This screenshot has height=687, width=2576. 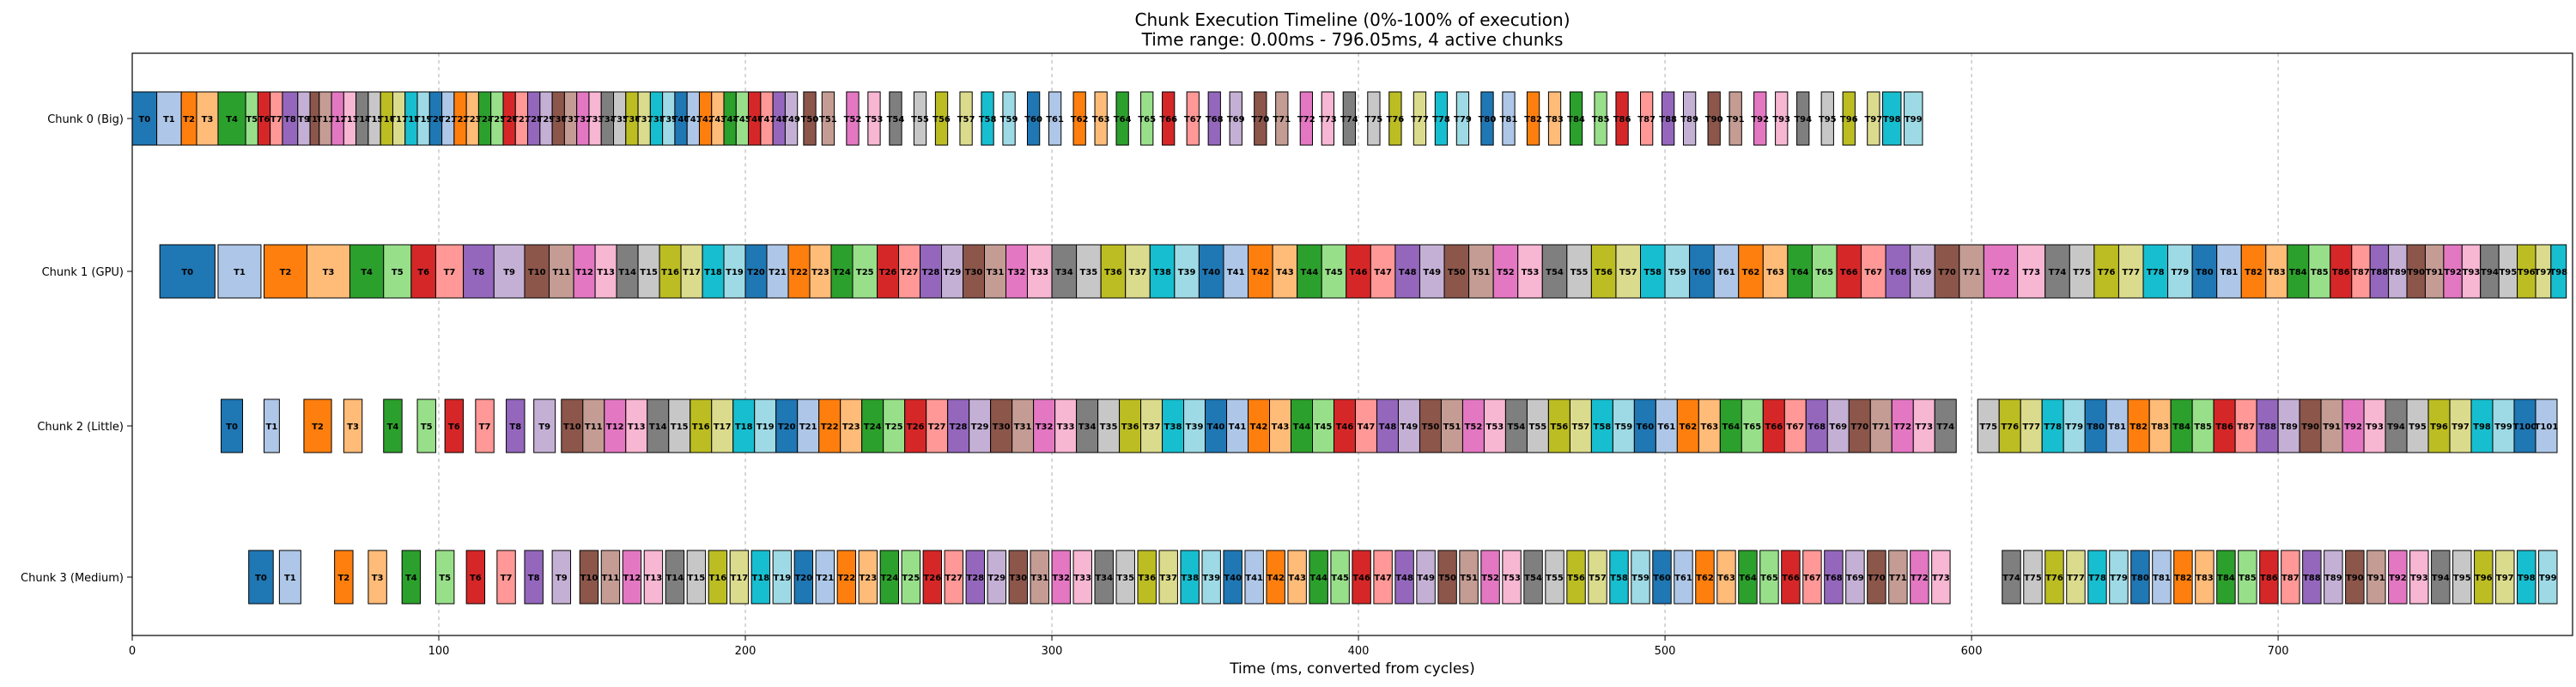 What do you see at coordinates (1687, 425) in the screenshot?
I see `task-bar-chunk-2-t62` at bounding box center [1687, 425].